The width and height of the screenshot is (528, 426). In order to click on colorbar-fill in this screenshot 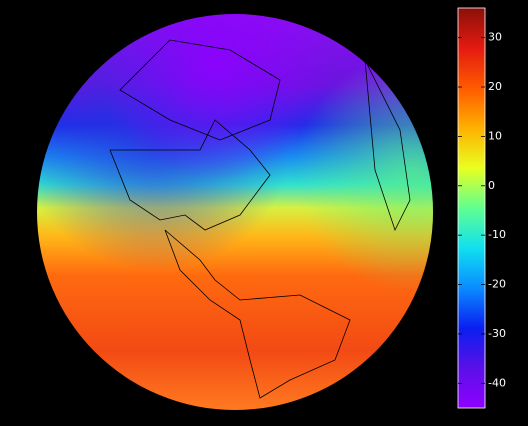, I will do `click(471, 208)`.